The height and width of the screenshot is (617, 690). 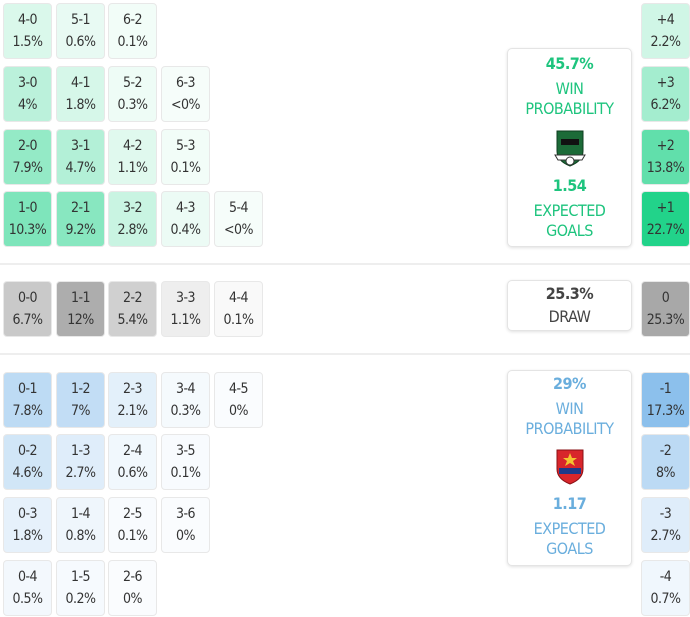 I want to click on probability-value: 1.1%, so click(x=133, y=168).